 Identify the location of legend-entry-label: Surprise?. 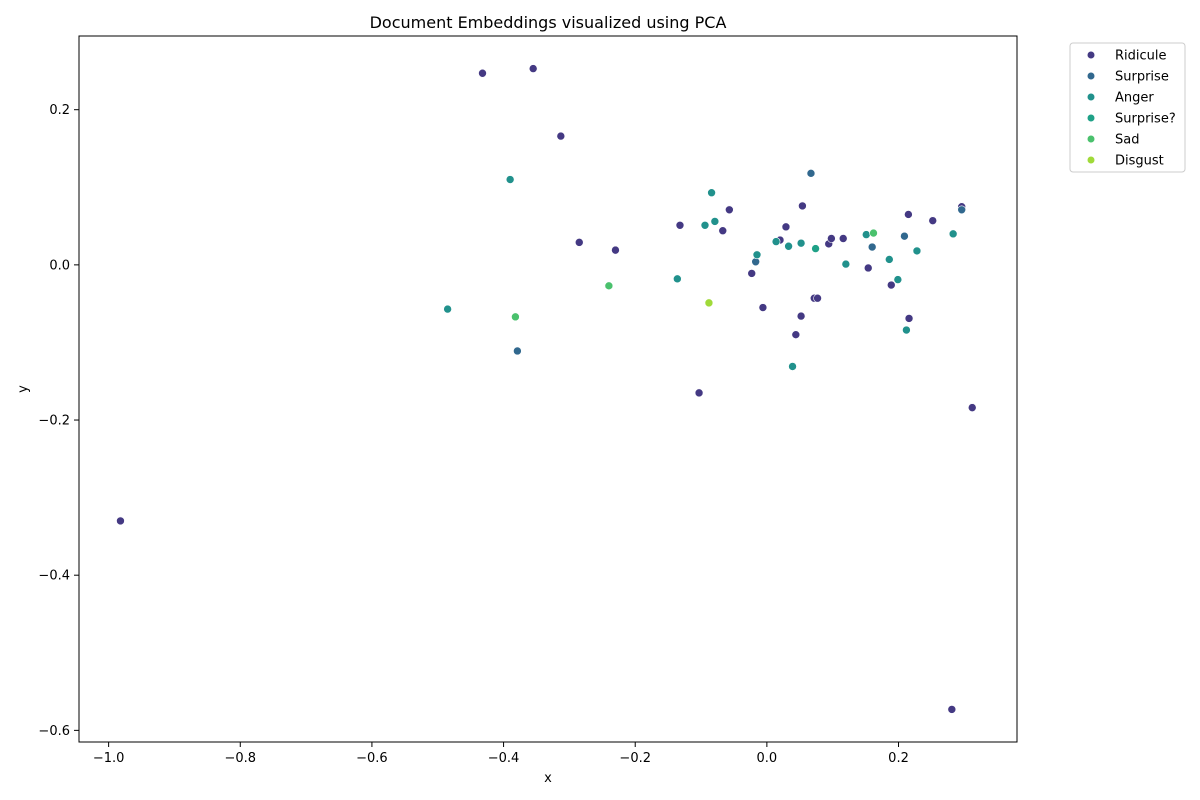
(1145, 119).